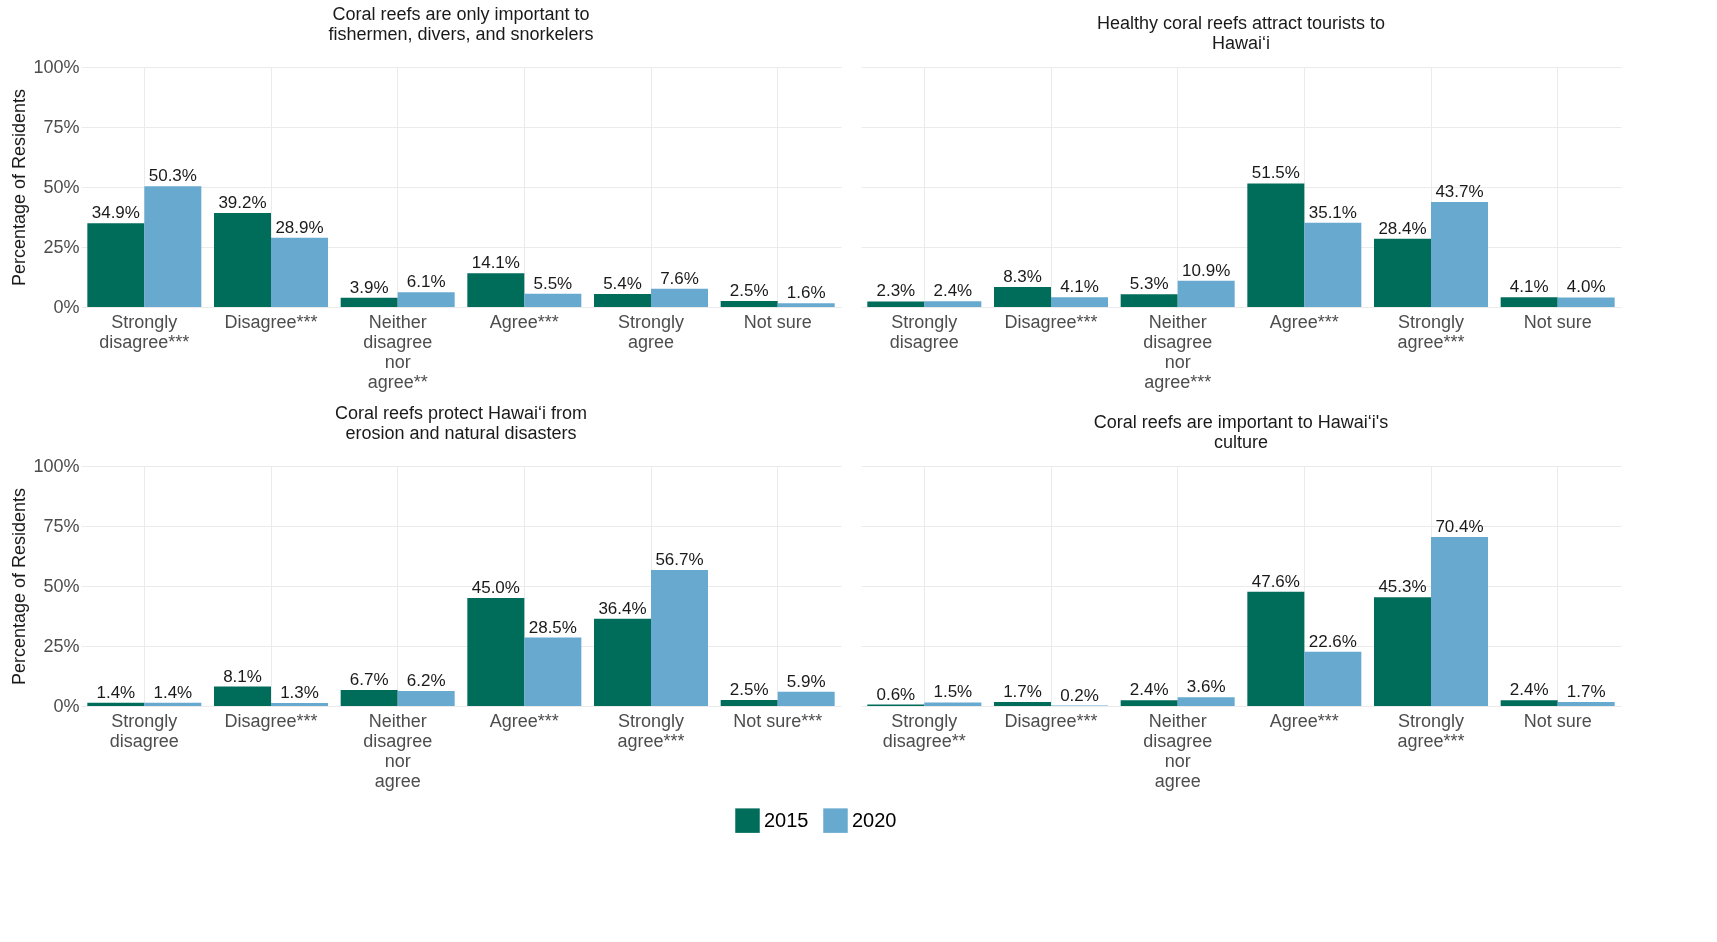 The height and width of the screenshot is (942, 1717). Describe the element at coordinates (777, 321) in the screenshot. I see `x-tick-label: Not sure` at that location.